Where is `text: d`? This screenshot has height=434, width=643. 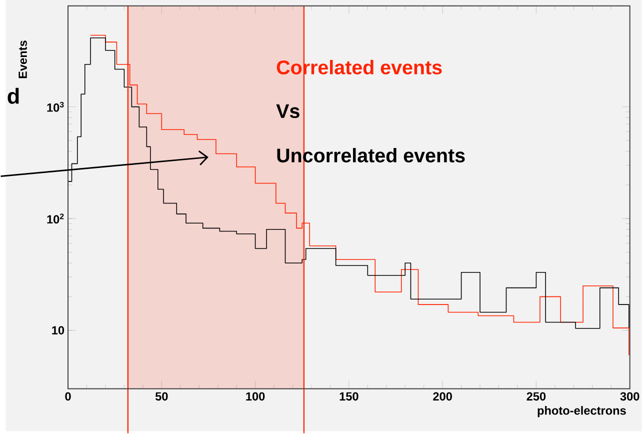
text: d is located at coordinates (13, 96).